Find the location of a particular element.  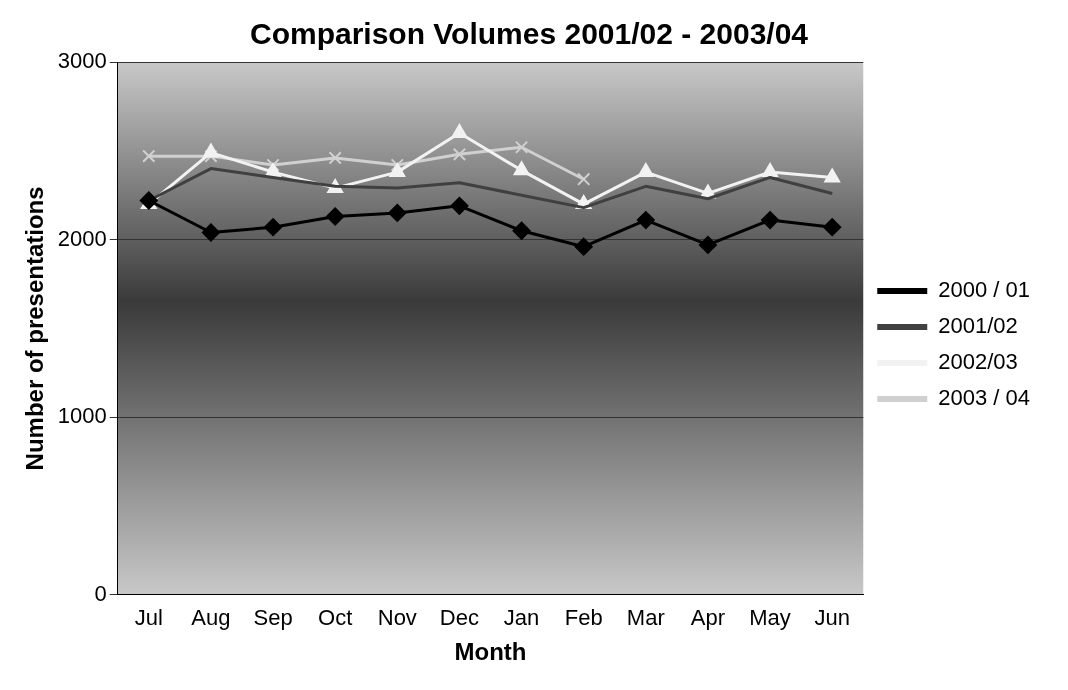

legend-label: 2003 / 04 is located at coordinates (984, 398).